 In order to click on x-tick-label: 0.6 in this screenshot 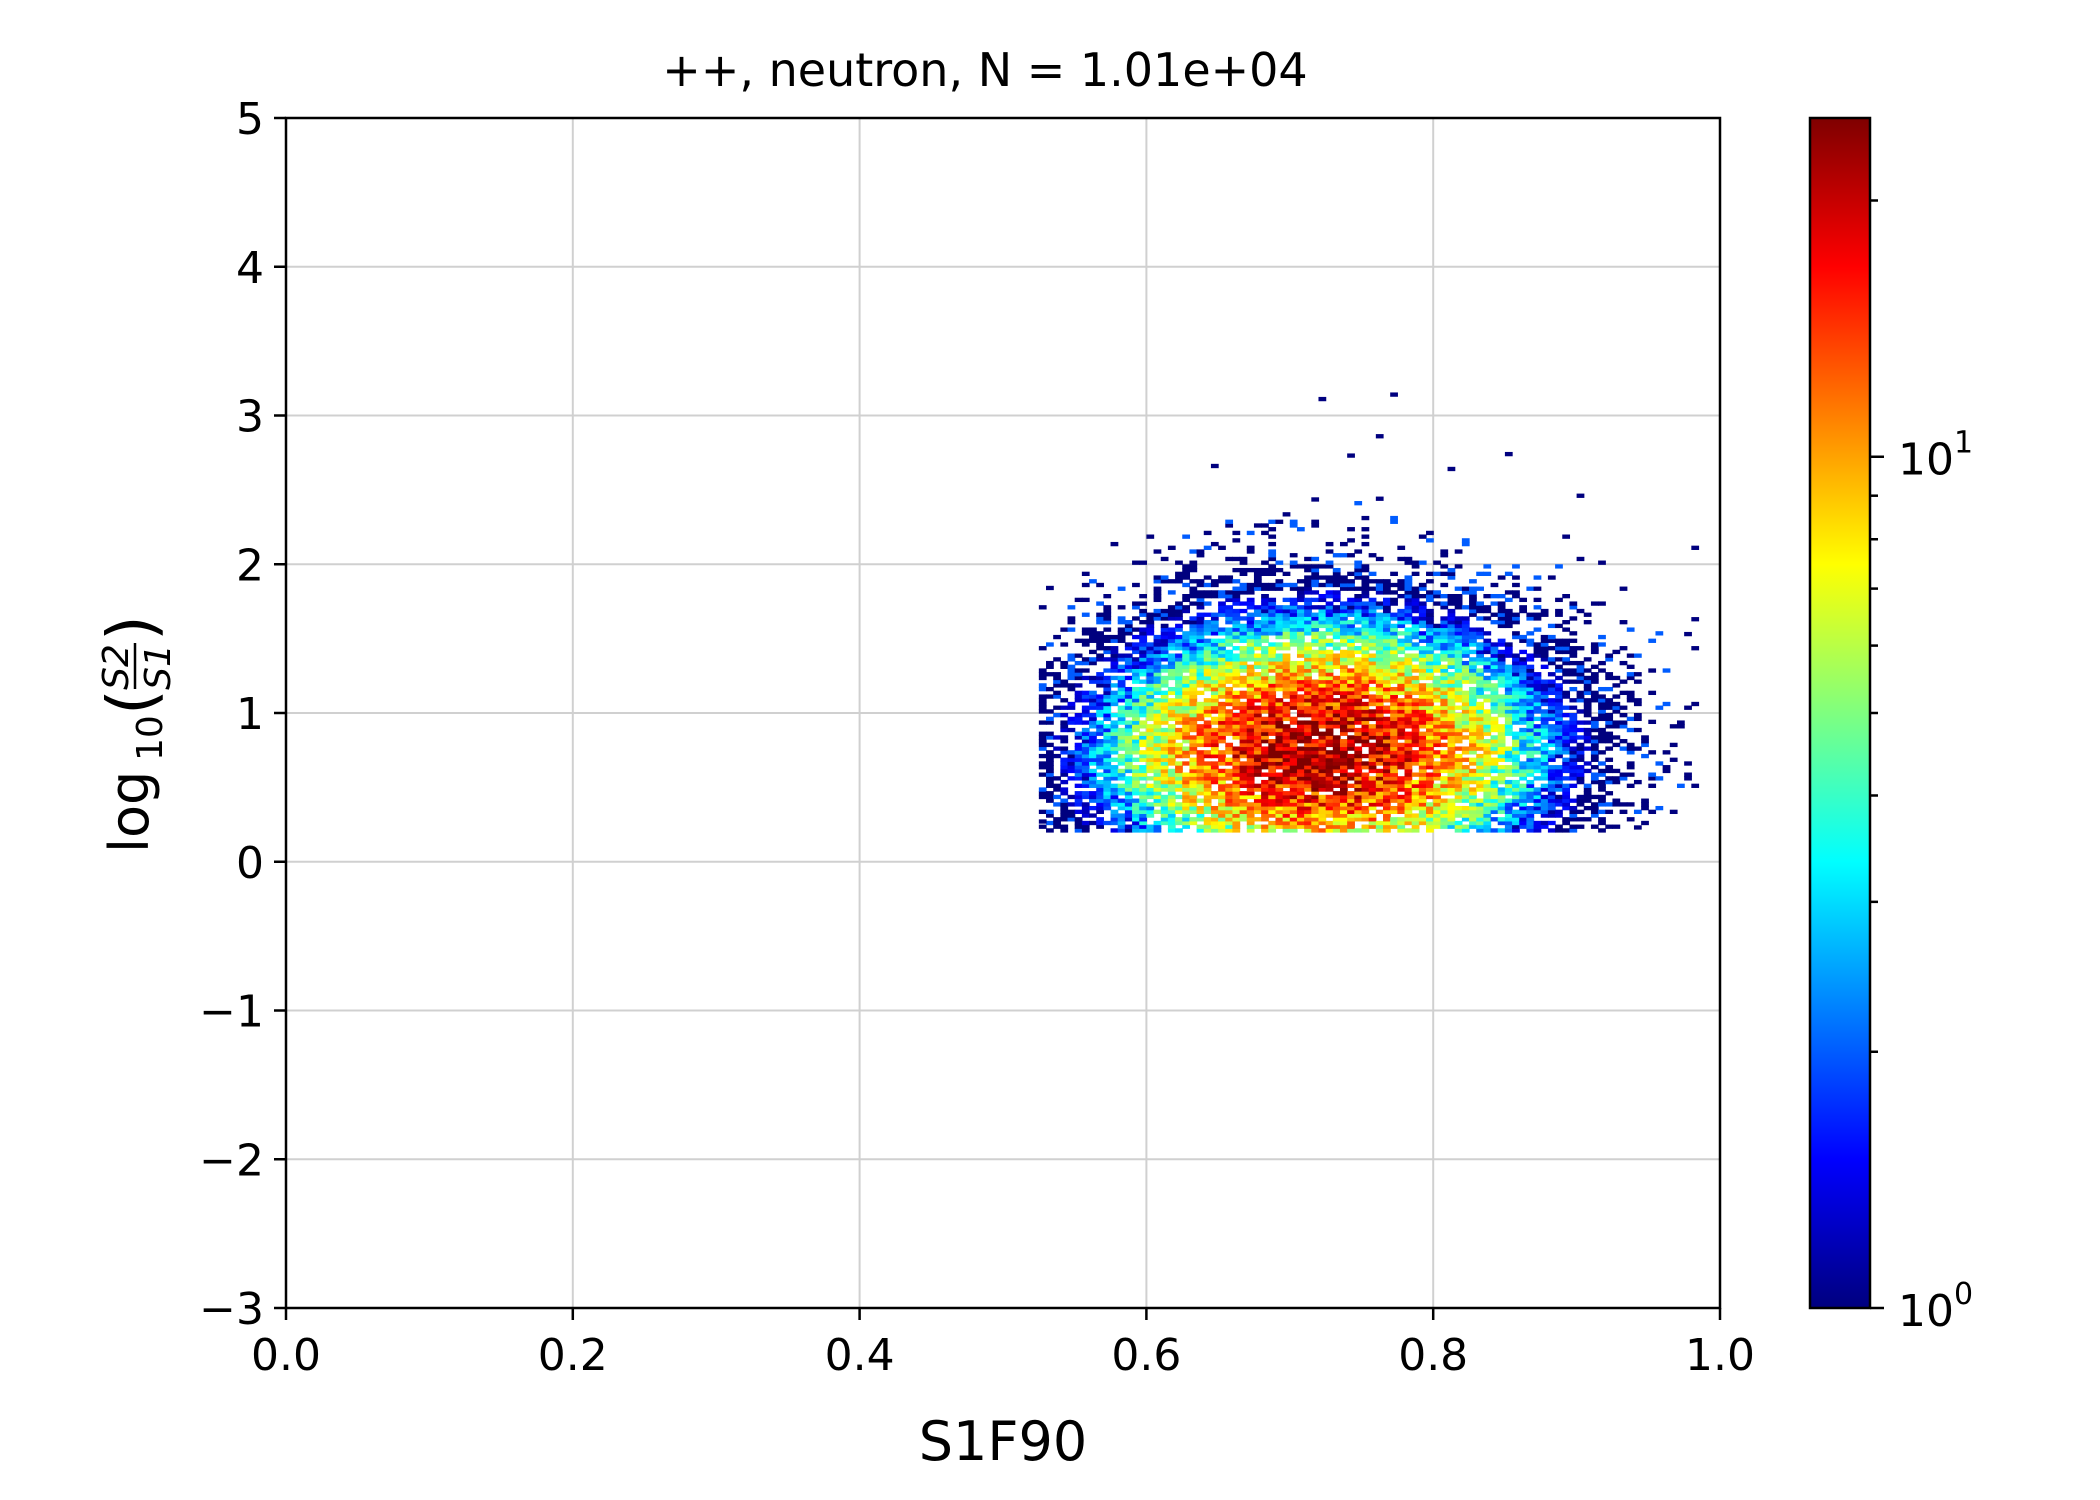, I will do `click(1146, 1355)`.